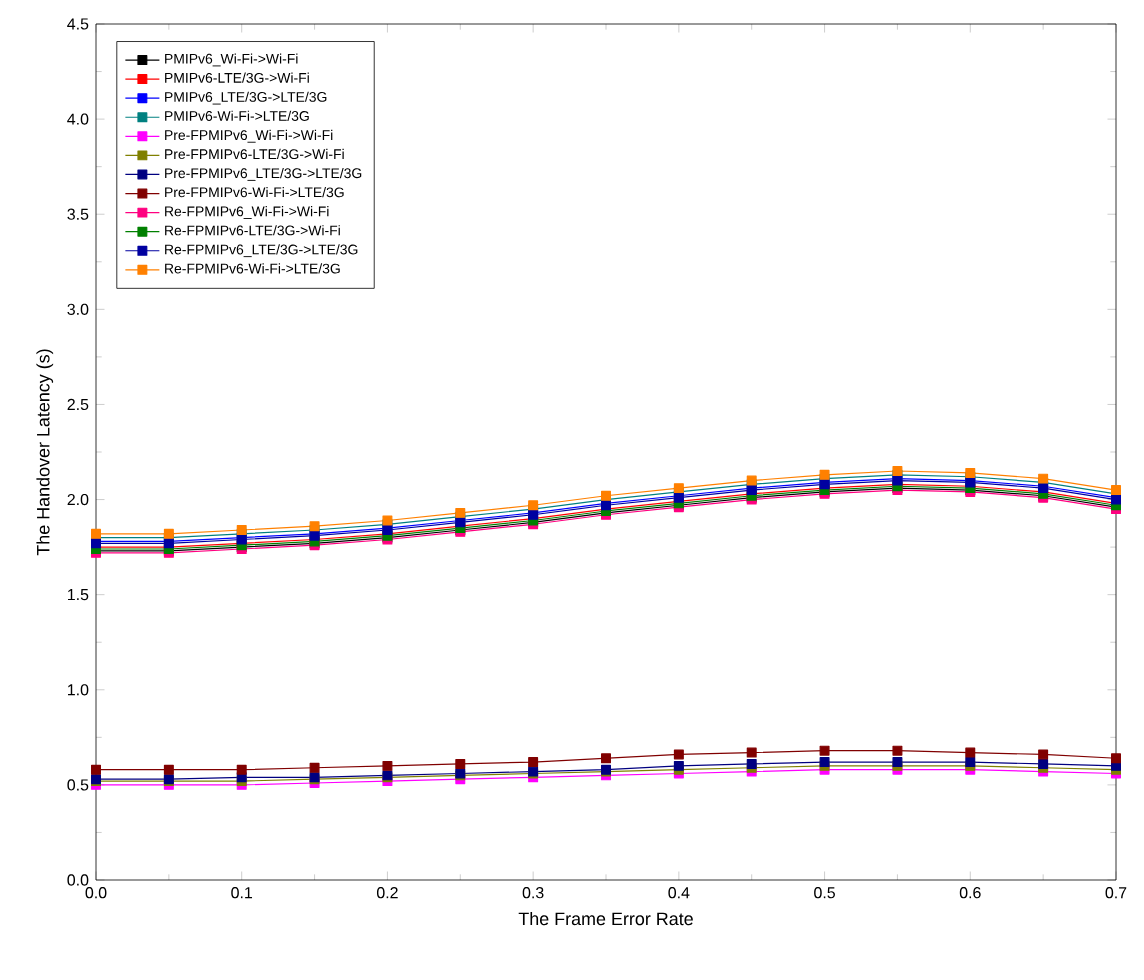 The width and height of the screenshot is (1144, 980). I want to click on x-axis-title: The Frame Error Rate, so click(605, 919).